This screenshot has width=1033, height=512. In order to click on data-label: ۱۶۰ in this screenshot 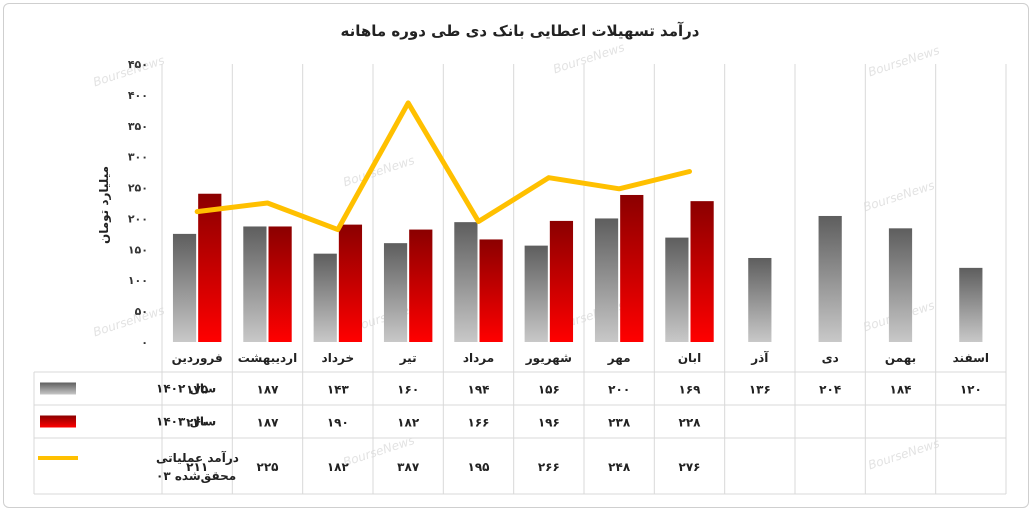, I will do `click(408, 390)`.